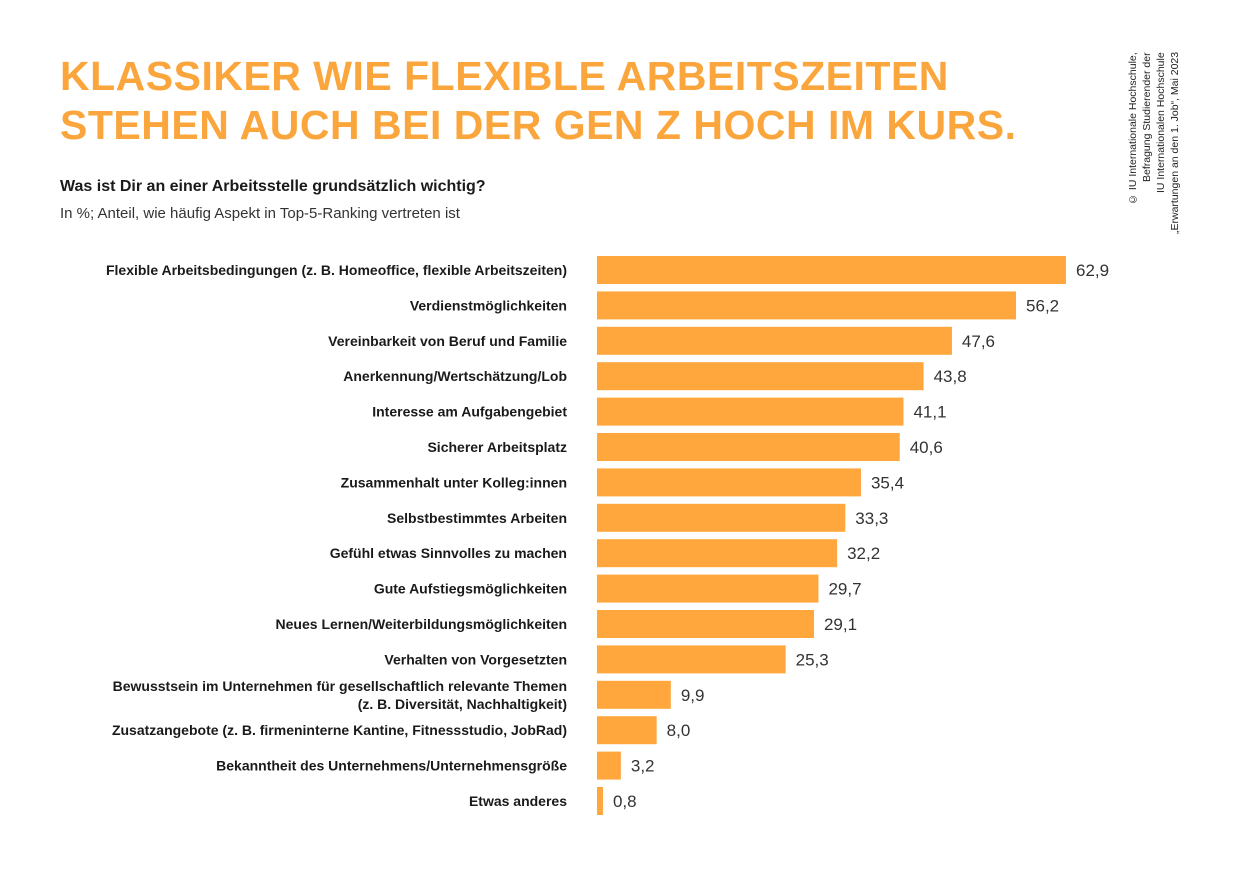  What do you see at coordinates (1092, 270) in the screenshot?
I see `data-label: 62,9` at bounding box center [1092, 270].